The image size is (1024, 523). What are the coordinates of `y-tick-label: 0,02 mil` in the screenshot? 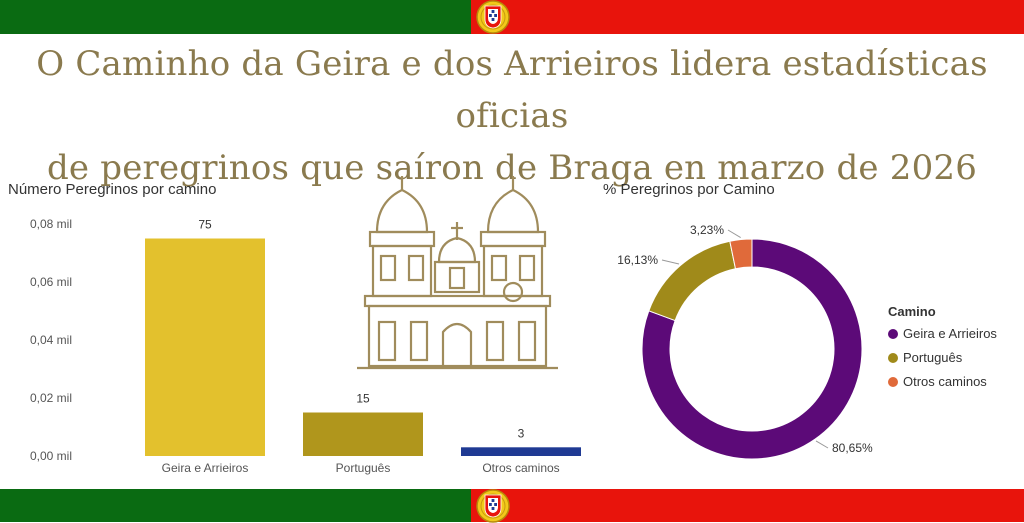 It's located at (51, 398).